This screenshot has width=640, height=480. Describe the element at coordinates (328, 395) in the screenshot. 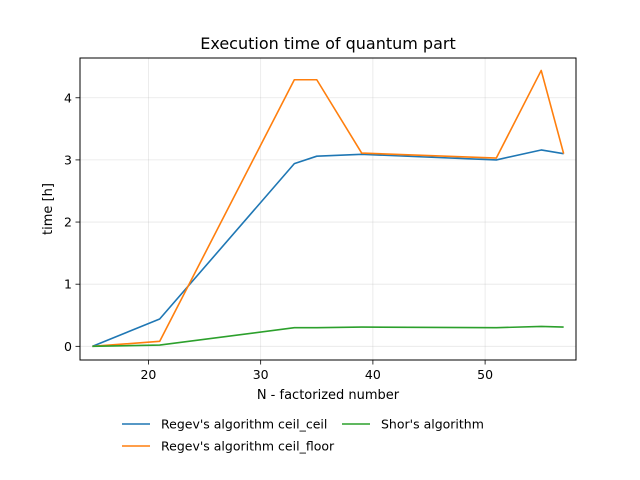

I see `x-axis-label: N - factorized number` at that location.